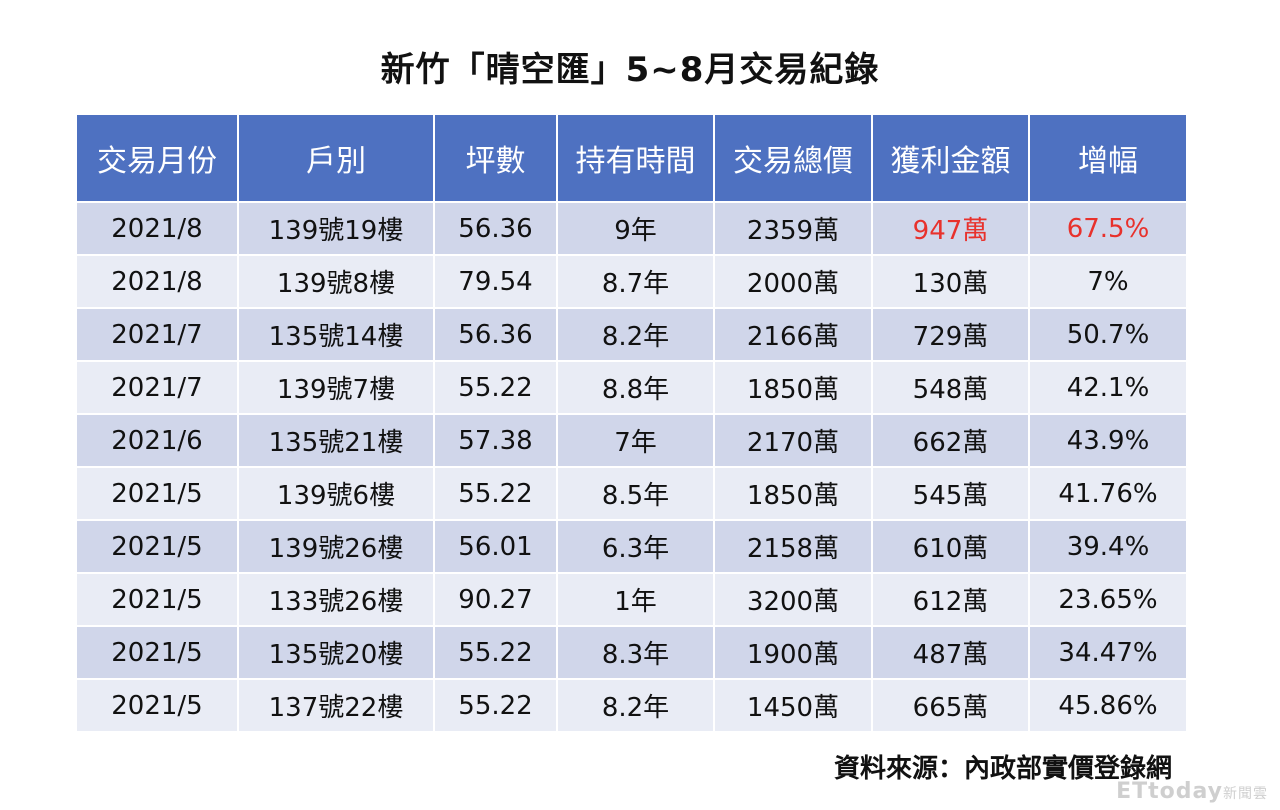  I want to click on header-area: 坪數, so click(495, 158).